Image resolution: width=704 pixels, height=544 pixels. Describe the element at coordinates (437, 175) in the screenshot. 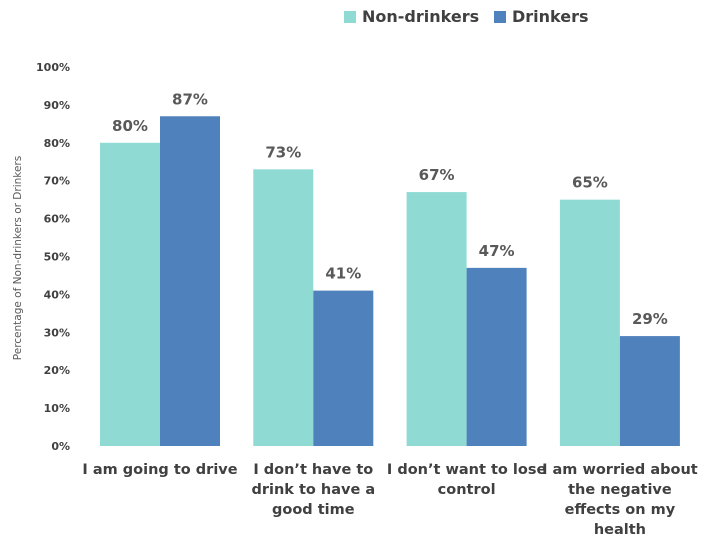

I see `data-label: 67%` at that location.